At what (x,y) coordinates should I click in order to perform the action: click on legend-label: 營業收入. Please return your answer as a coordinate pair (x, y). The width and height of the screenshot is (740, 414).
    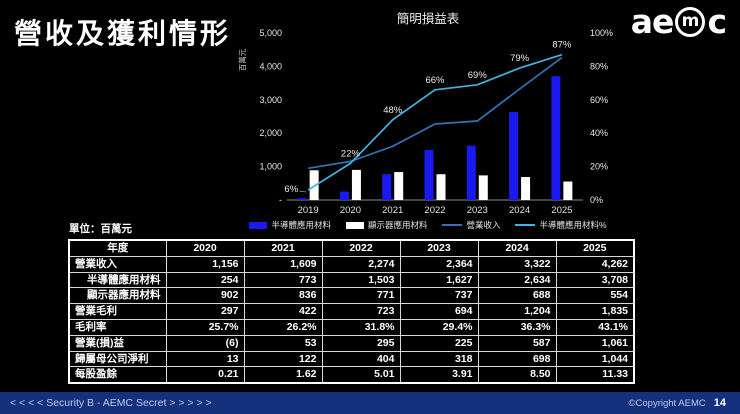
    Looking at the image, I should click on (483, 225).